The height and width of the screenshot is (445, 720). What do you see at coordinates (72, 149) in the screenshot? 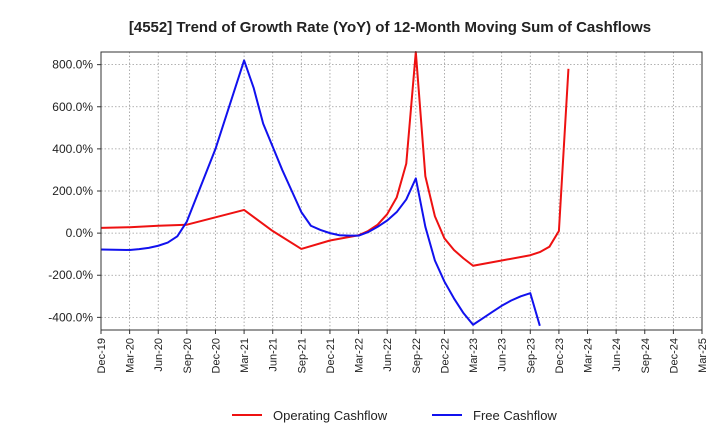
I see `y-tick-label: 400.0%` at bounding box center [72, 149].